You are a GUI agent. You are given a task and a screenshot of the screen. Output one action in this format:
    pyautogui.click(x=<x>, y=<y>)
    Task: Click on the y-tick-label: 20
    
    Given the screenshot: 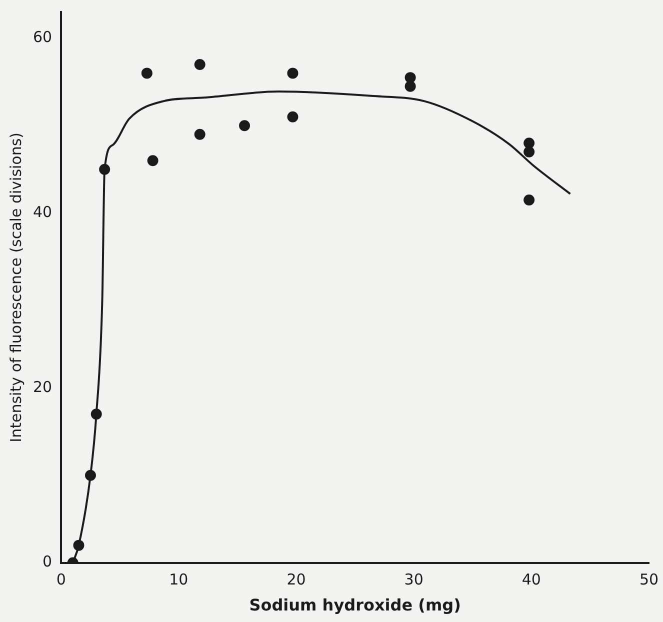 What is the action you would take?
    pyautogui.click(x=42, y=387)
    